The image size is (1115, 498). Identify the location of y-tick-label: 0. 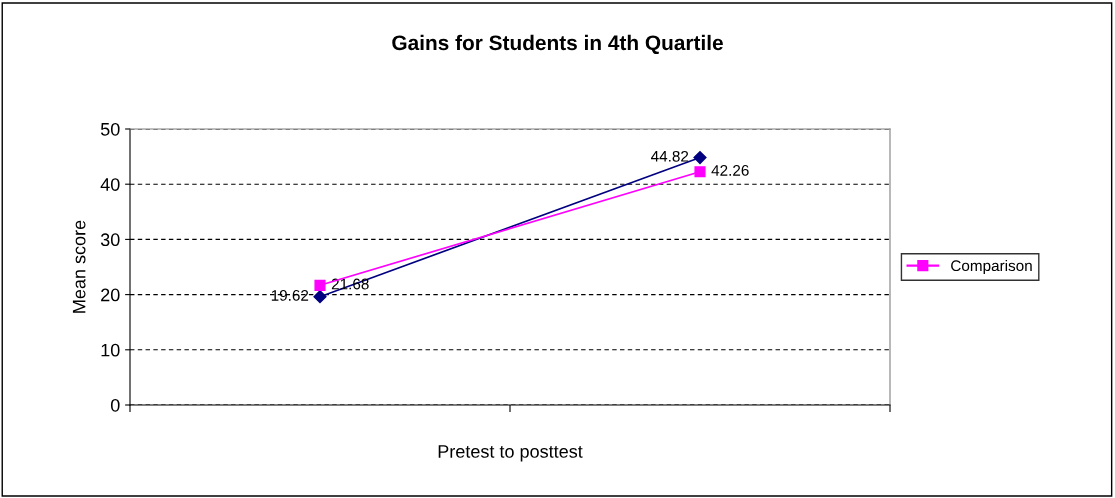
(115, 405).